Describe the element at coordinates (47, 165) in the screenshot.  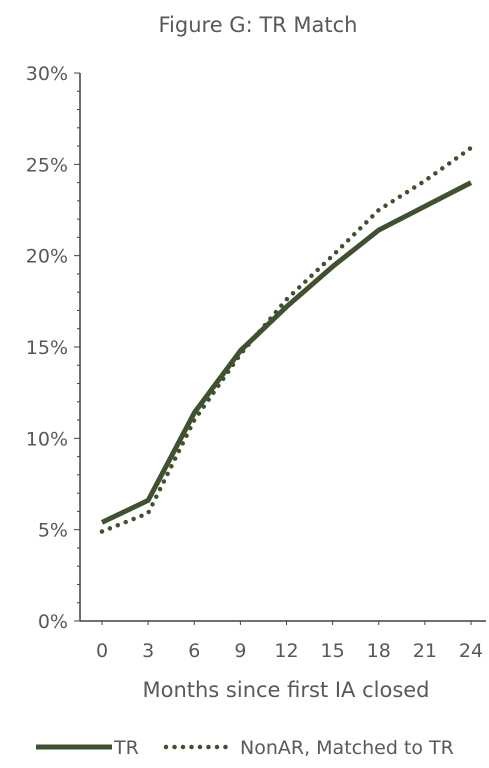
I see `y-tick-label: 25%` at that location.